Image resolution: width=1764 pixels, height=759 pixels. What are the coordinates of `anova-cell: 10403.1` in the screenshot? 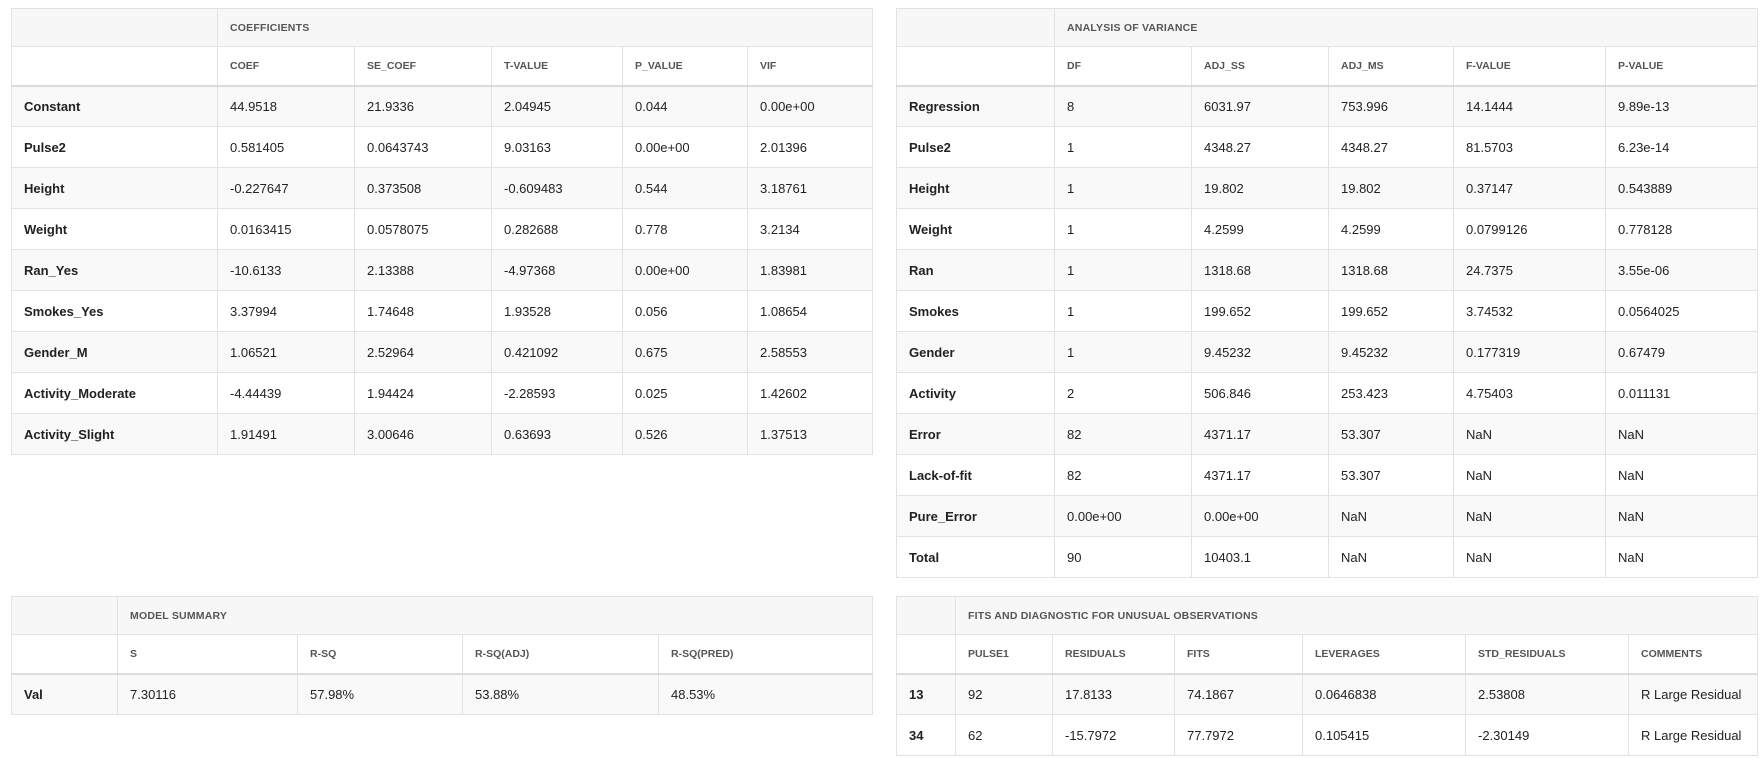 It's located at (1260, 557).